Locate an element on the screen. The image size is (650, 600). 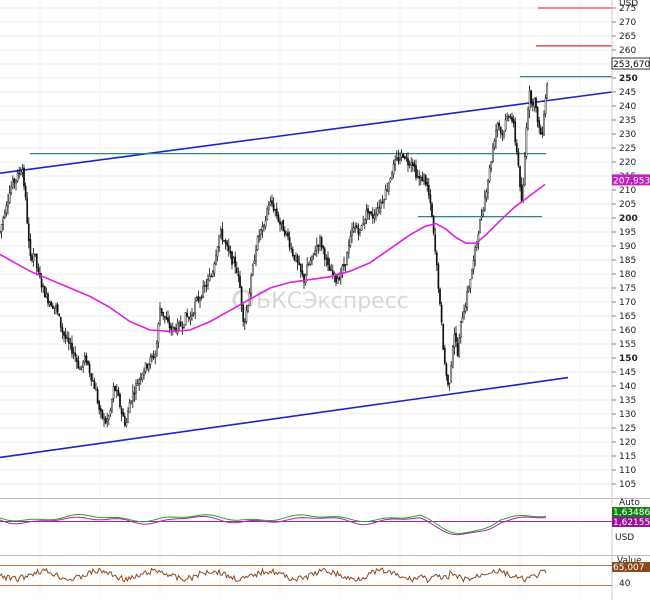
y-tick-label: 140 is located at coordinates (627, 387).